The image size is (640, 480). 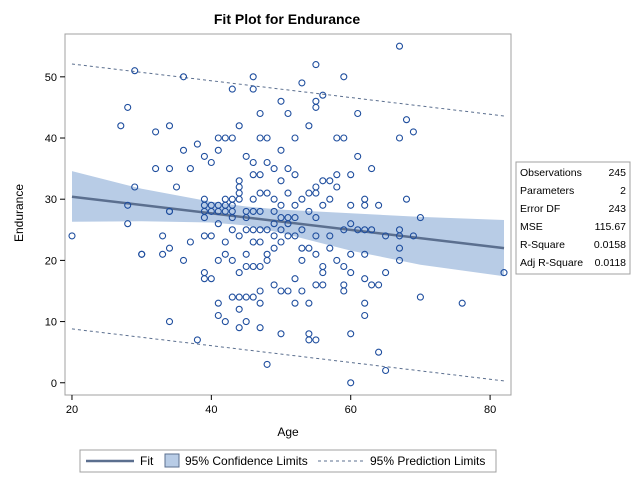 What do you see at coordinates (351, 410) in the screenshot?
I see `x-tick-label: 60` at bounding box center [351, 410].